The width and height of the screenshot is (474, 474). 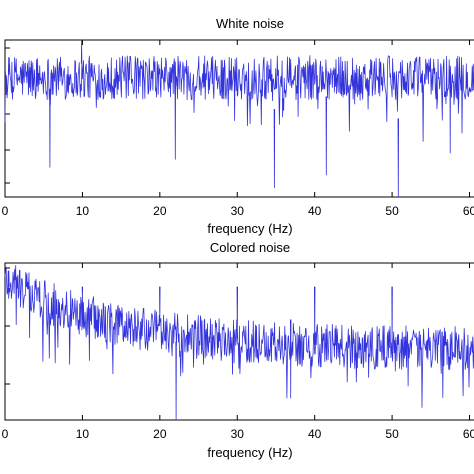 What do you see at coordinates (250, 23) in the screenshot?
I see `chart-title-white-noise: White noise` at bounding box center [250, 23].